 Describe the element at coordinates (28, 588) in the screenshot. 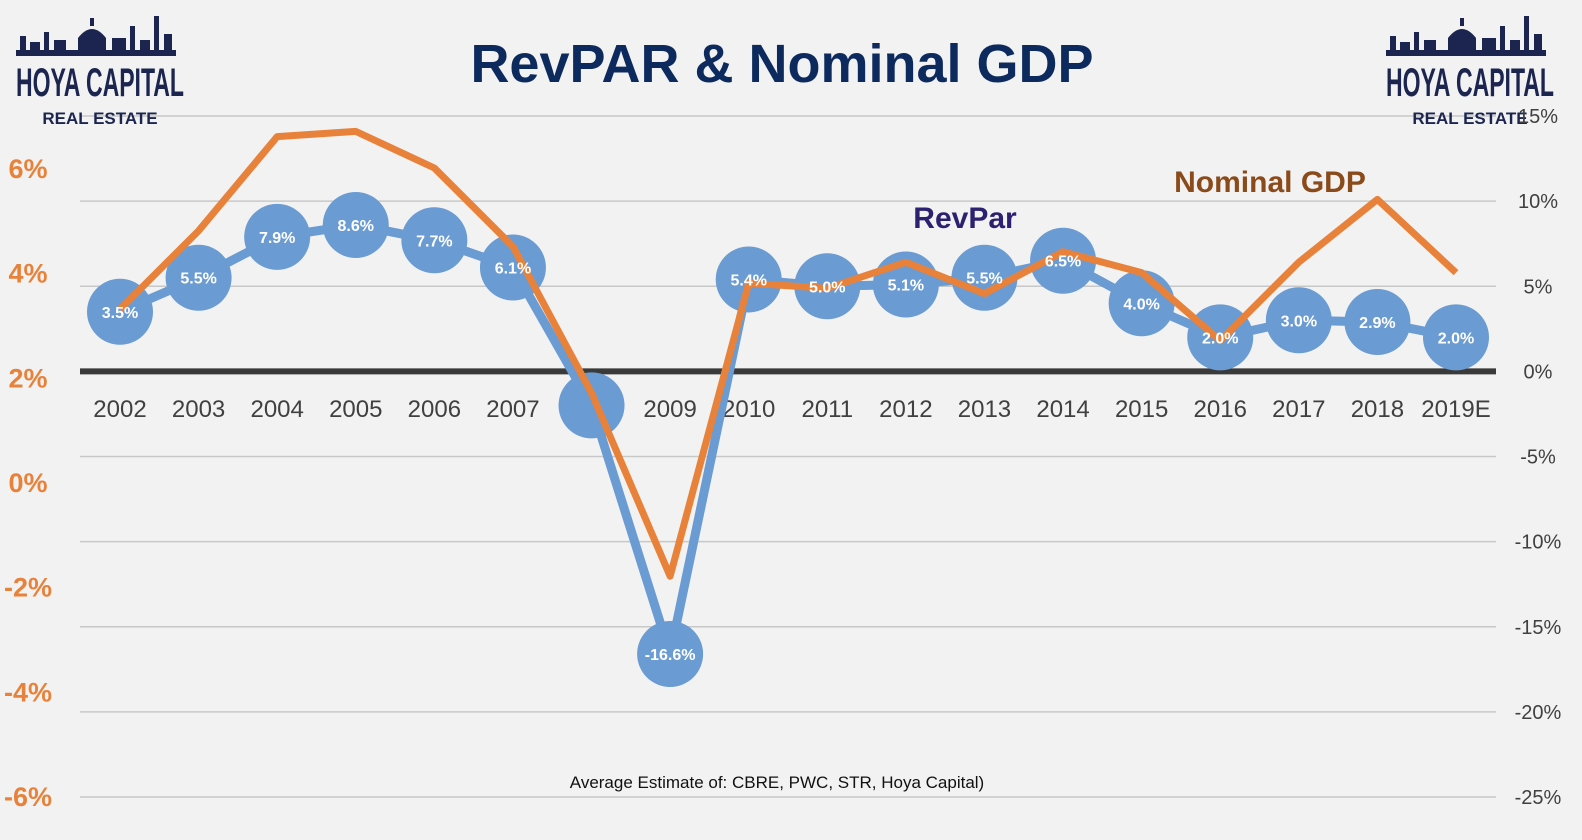

I see `left-axis-tick: -2%` at that location.